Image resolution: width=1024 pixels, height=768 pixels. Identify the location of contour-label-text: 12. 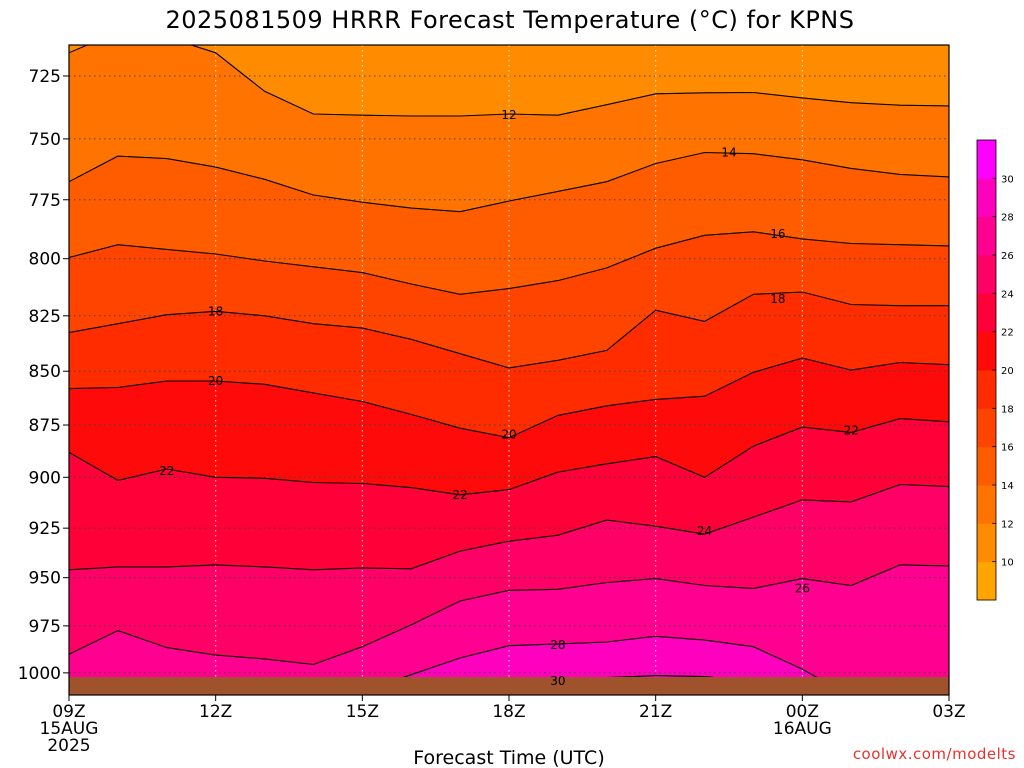
(508, 115).